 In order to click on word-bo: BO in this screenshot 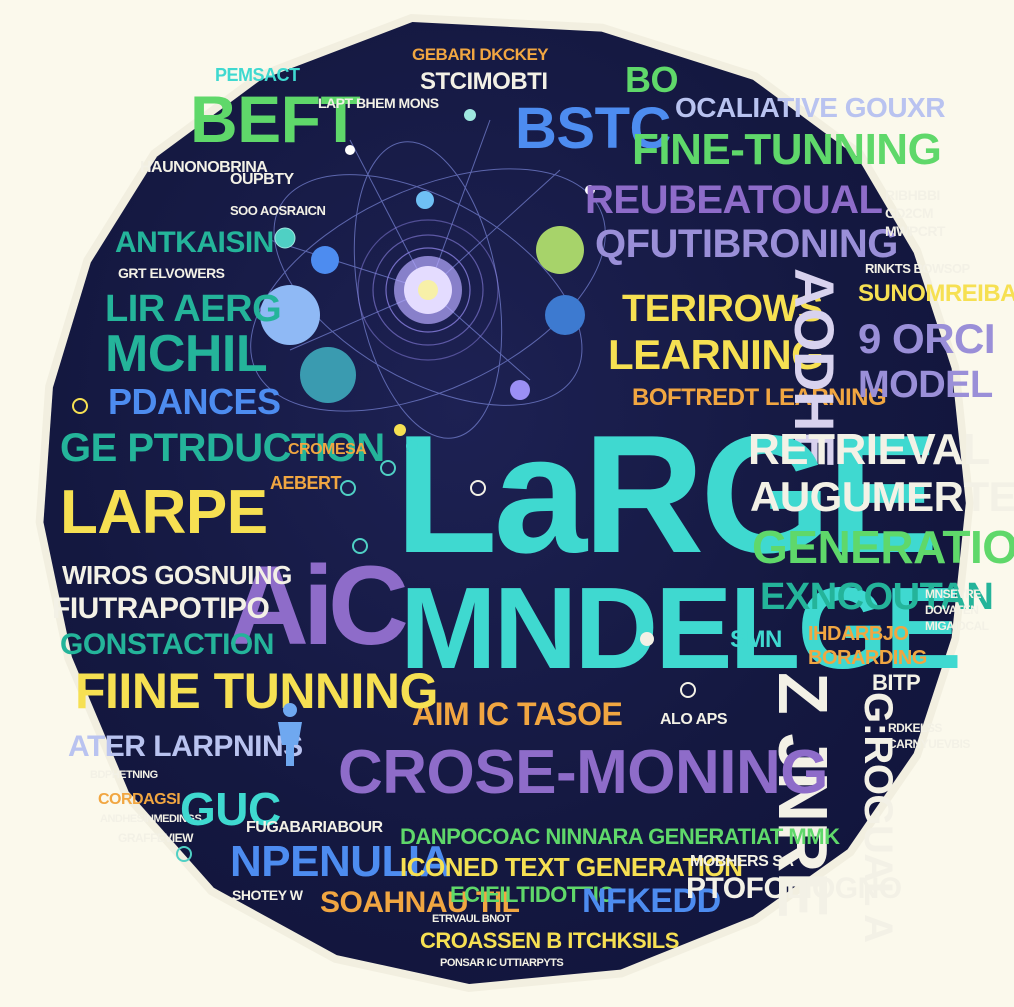, I will do `click(652, 79)`.